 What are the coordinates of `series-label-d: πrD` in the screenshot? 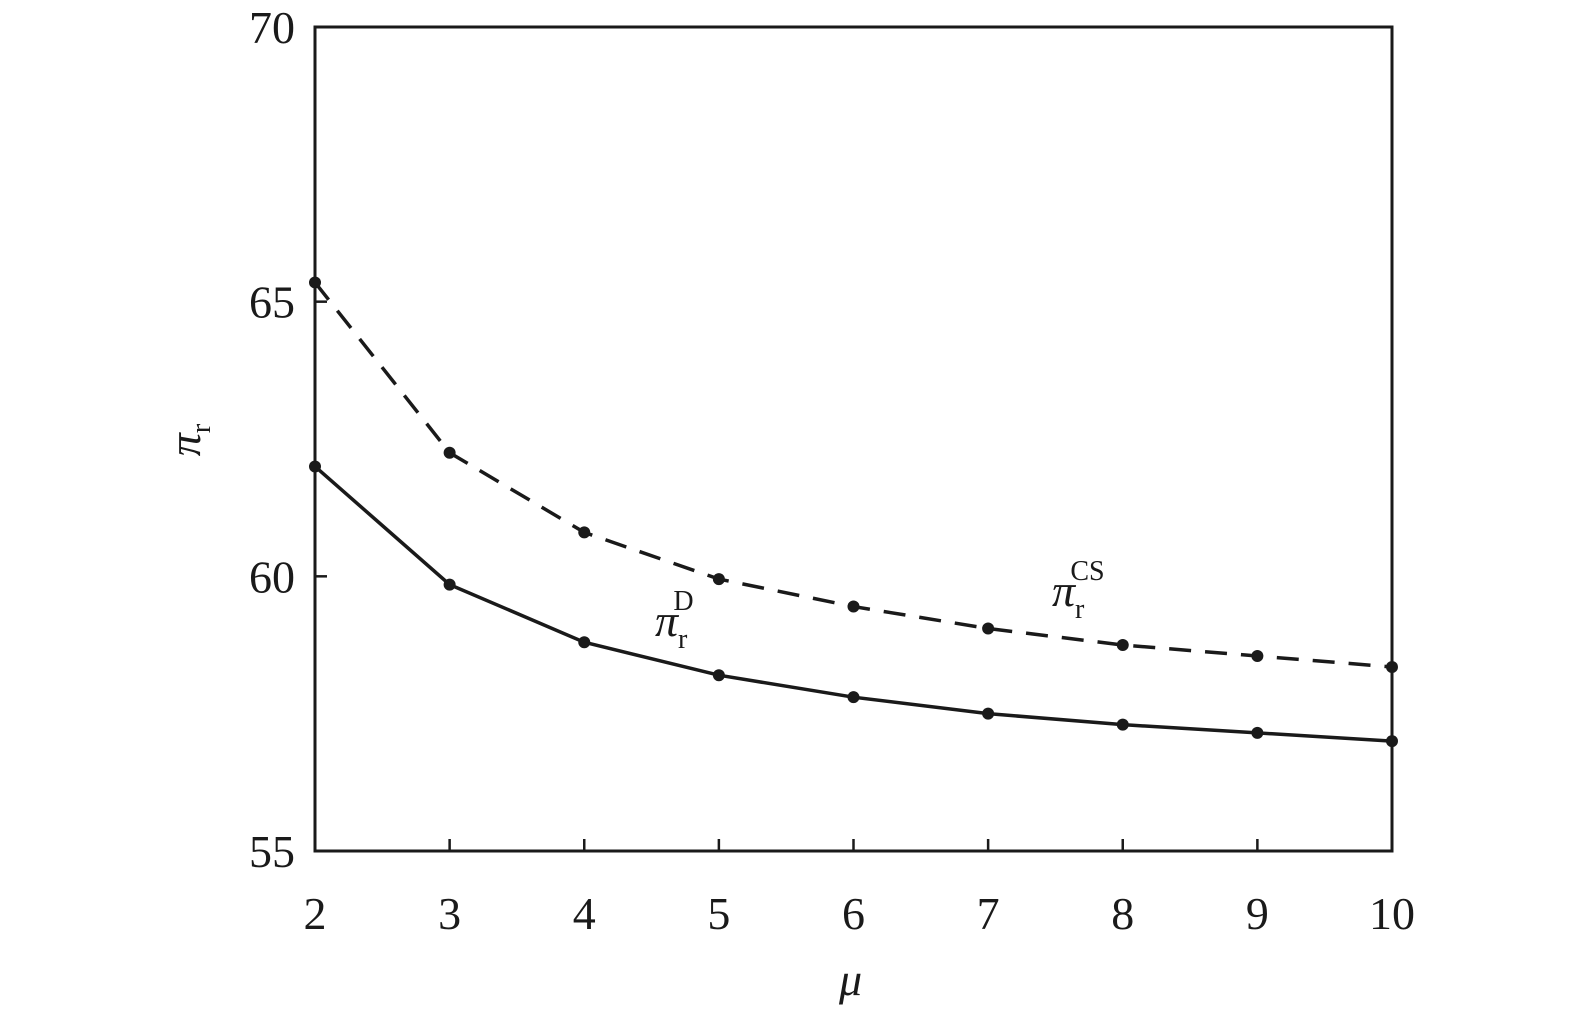 It's located at (674, 620).